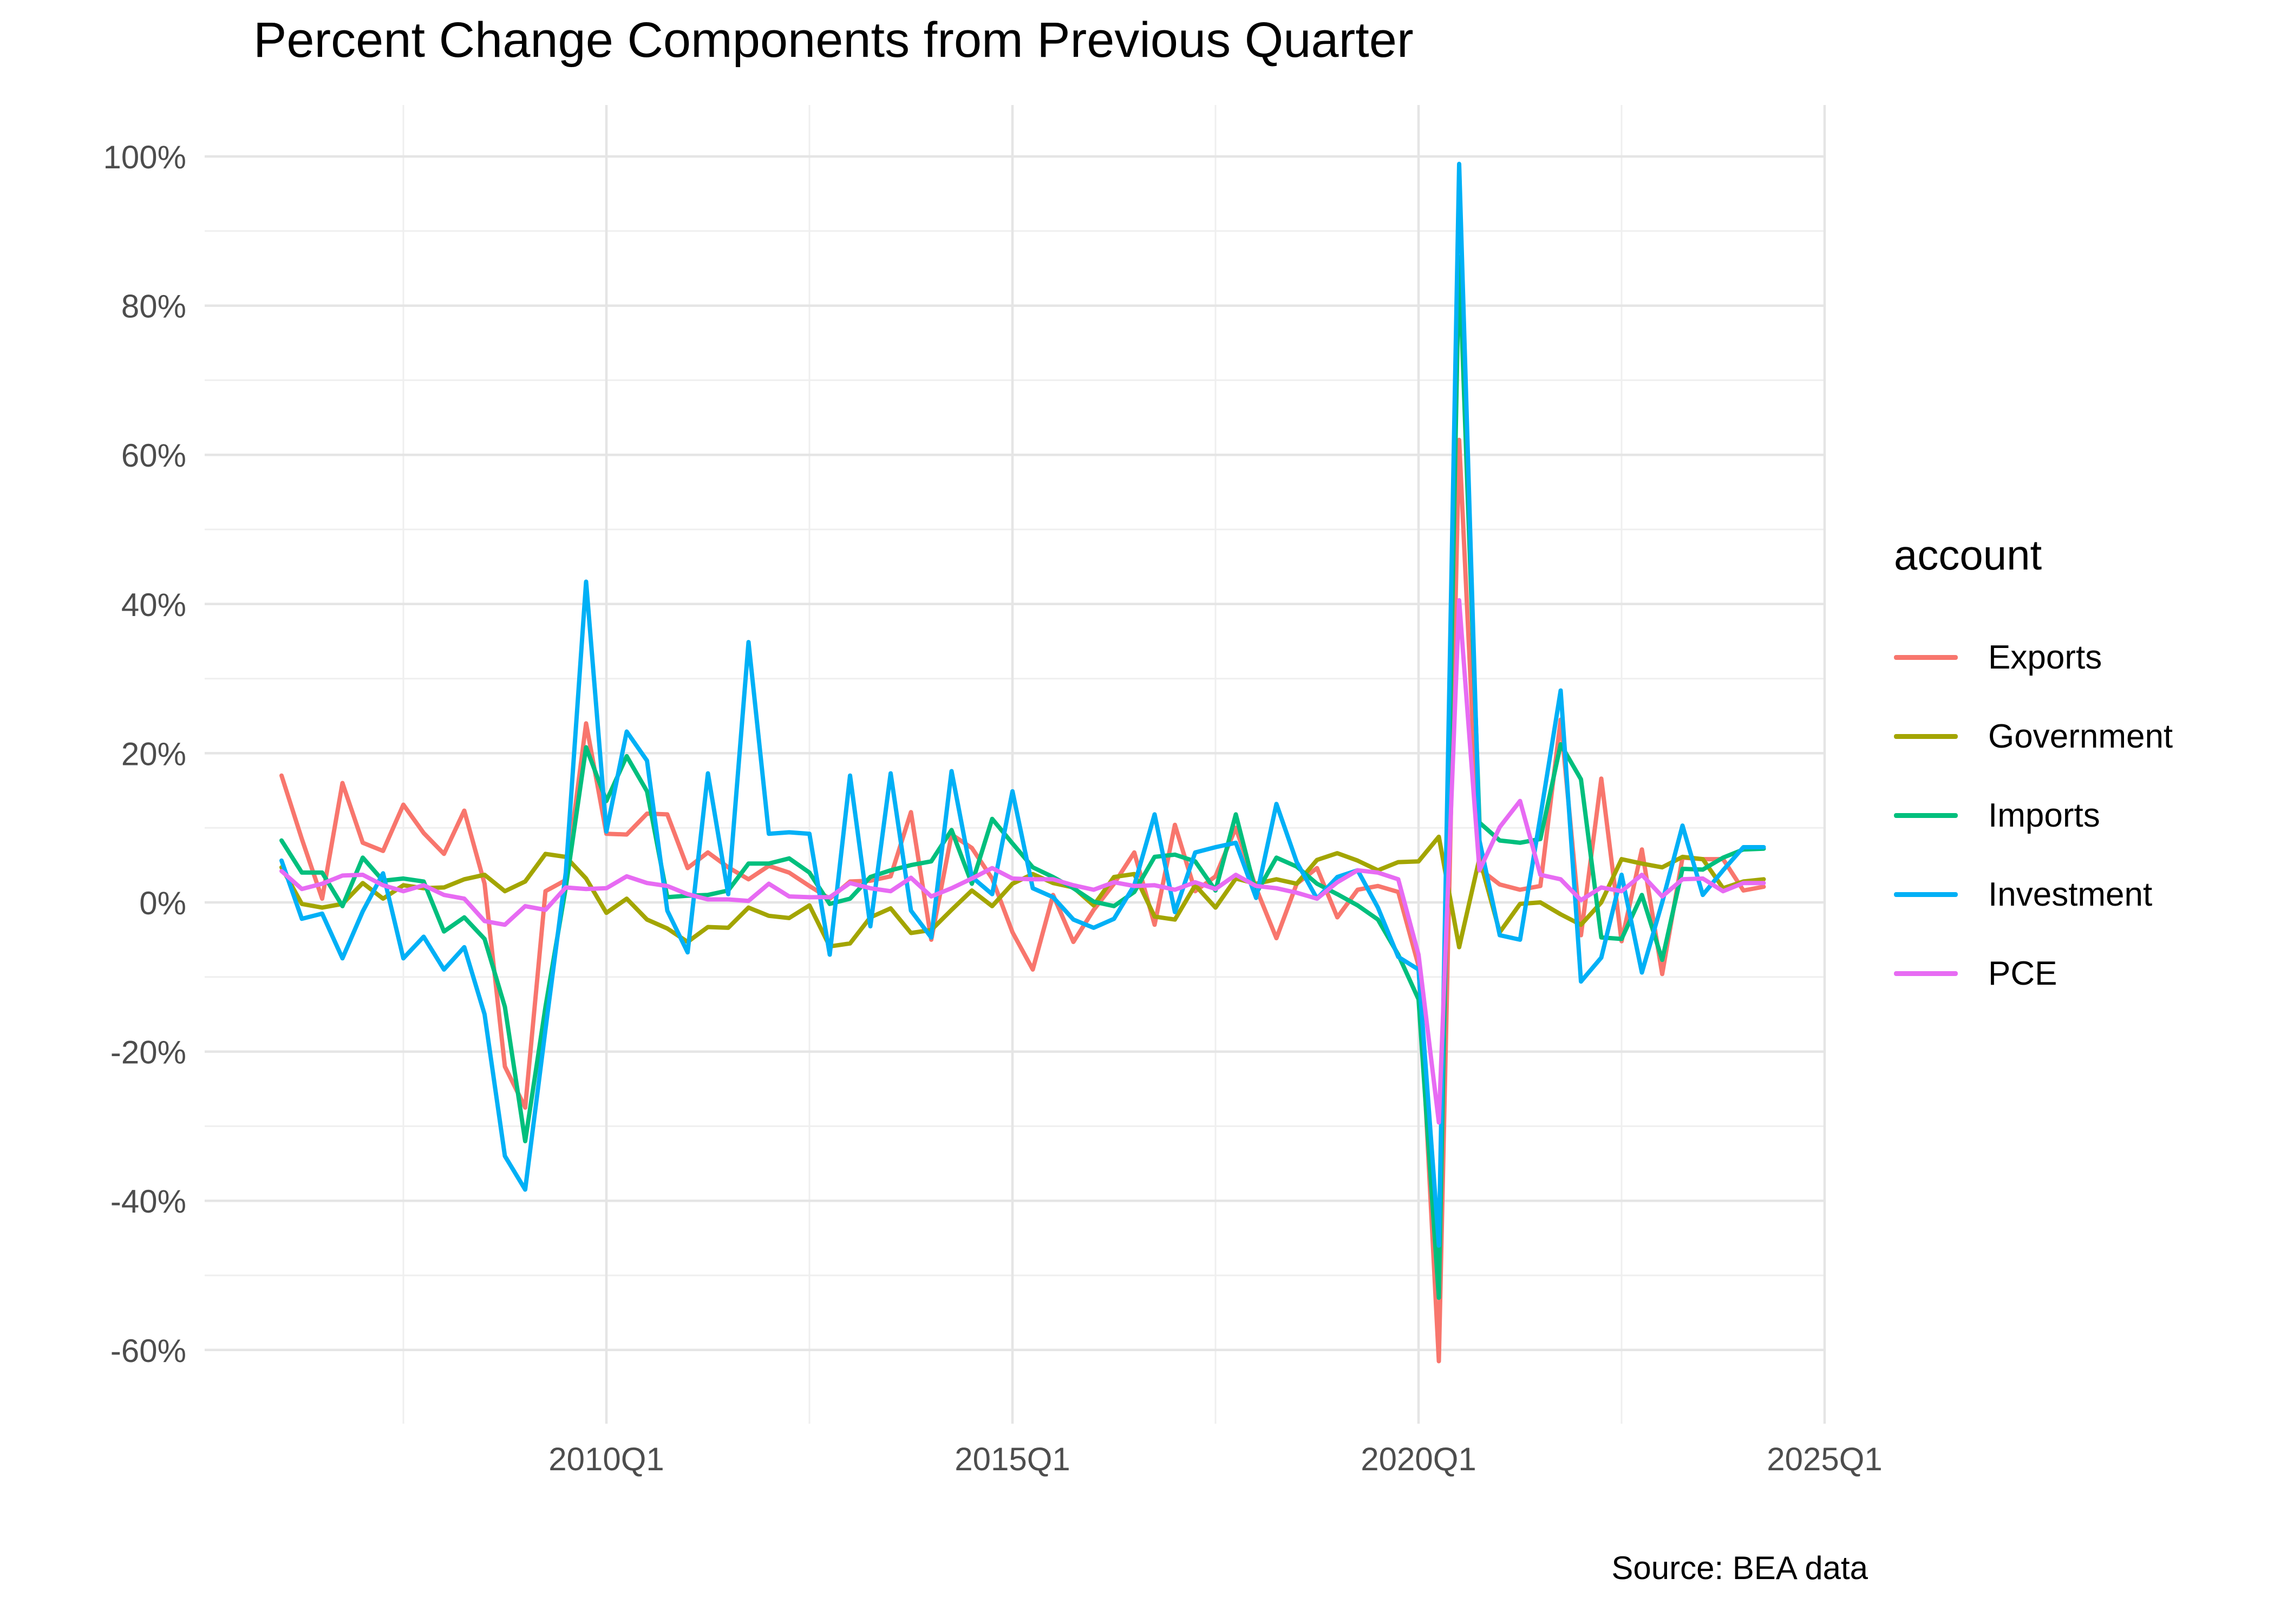 The height and width of the screenshot is (1624, 2274). Describe the element at coordinates (606, 1459) in the screenshot. I see `x-axis-tick-label: 2010Q1` at that location.